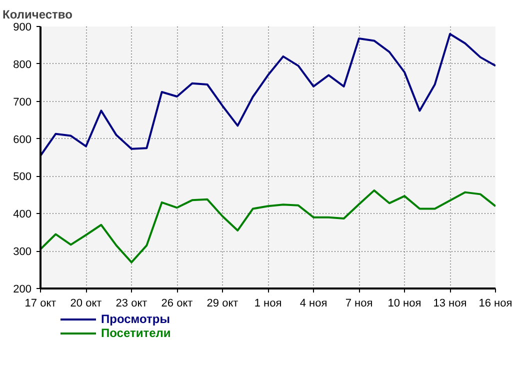 The height and width of the screenshot is (372, 524). Describe the element at coordinates (405, 304) in the screenshot. I see `x-tick-label: 10 ноя` at that location.